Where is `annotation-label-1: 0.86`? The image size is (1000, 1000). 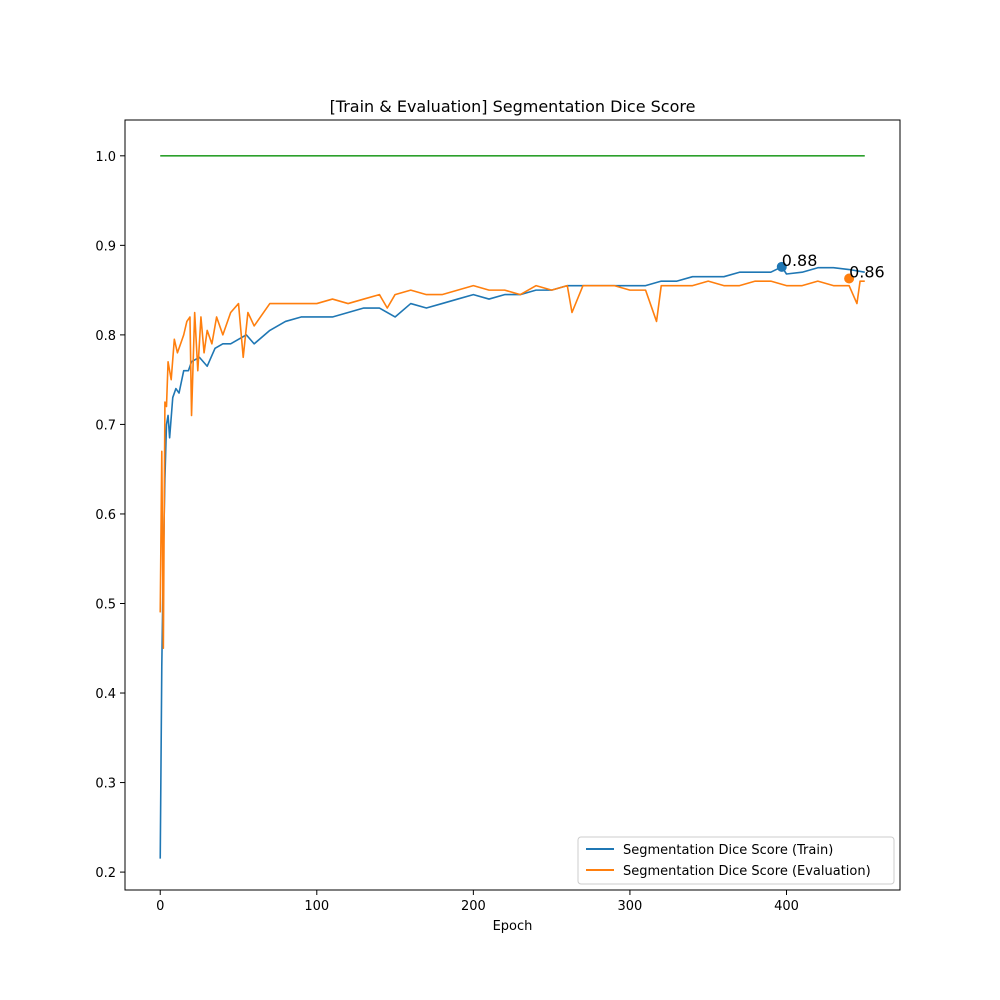 annotation-label-1: 0.86 is located at coordinates (867, 271).